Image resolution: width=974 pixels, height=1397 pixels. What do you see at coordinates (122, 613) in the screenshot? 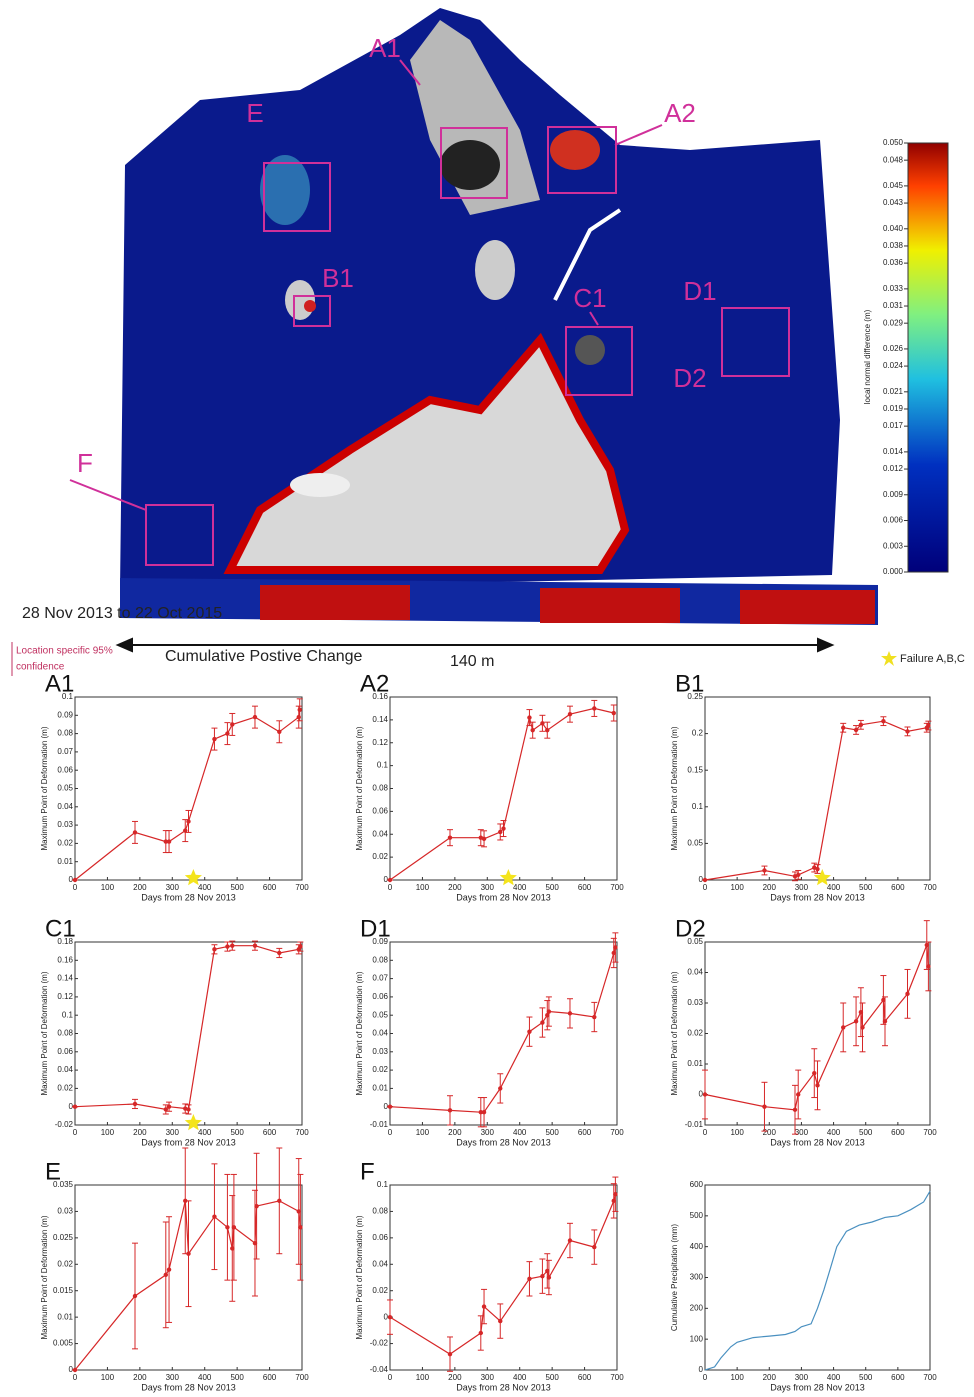
I see `period: 28 Nov 2013 to 22 Oct 2015` at bounding box center [122, 613].